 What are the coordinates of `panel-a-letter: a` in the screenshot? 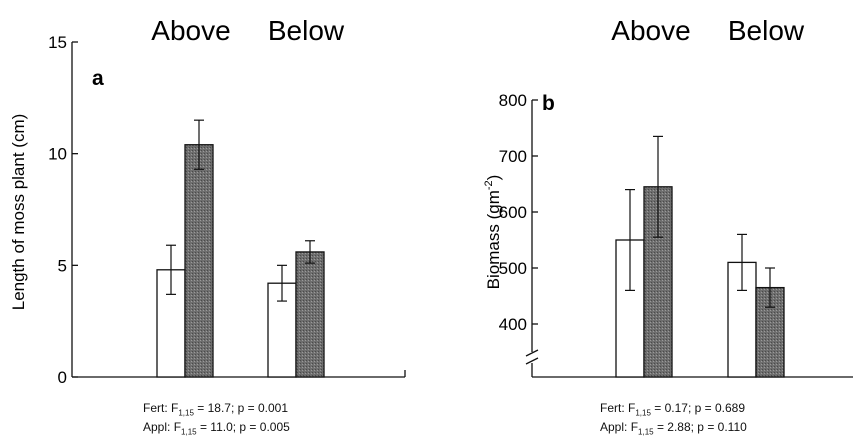 It's located at (98, 78).